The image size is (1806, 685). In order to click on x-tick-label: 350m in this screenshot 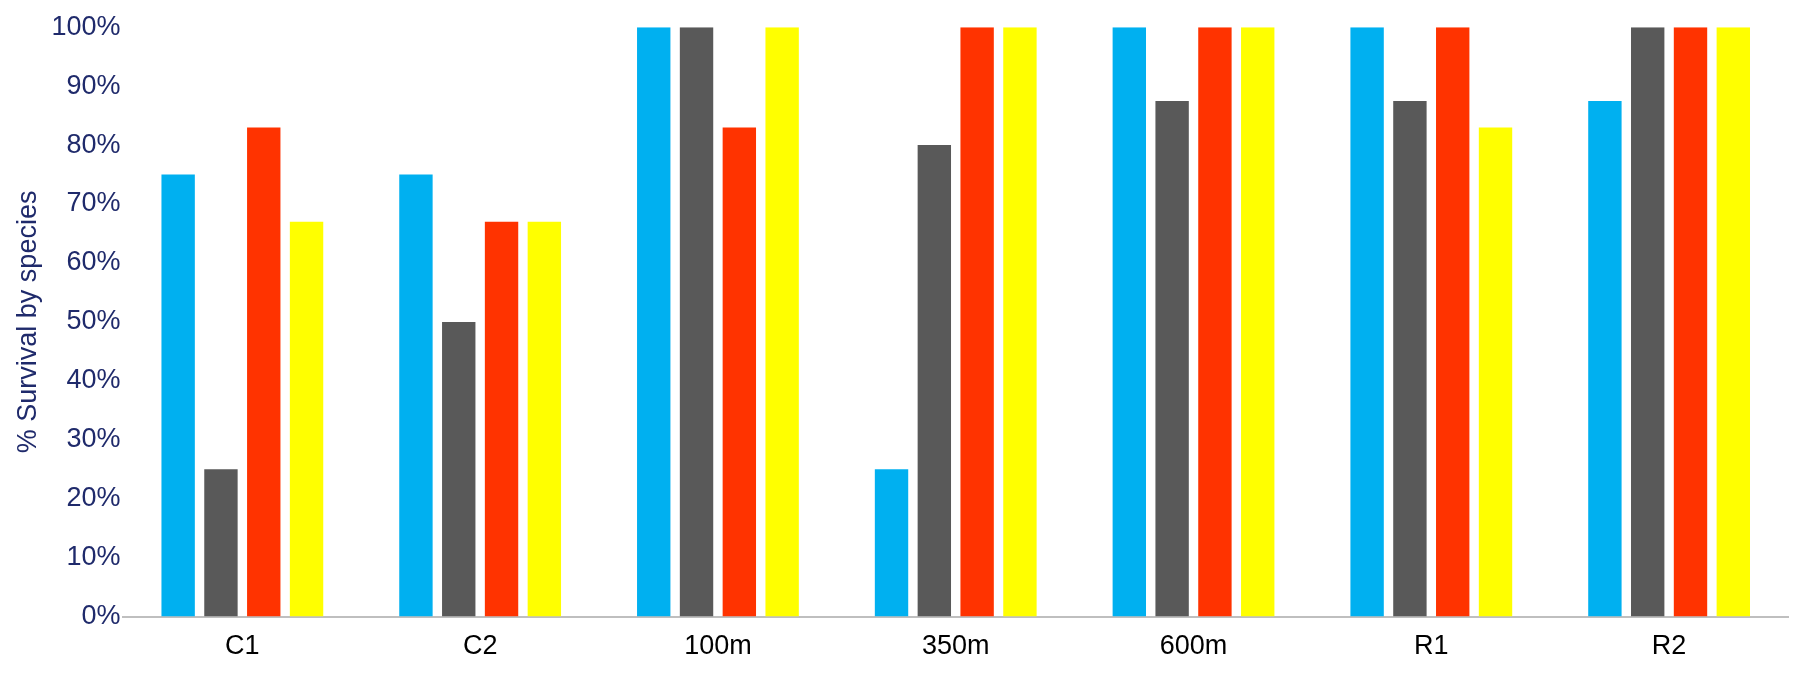, I will do `click(955, 645)`.